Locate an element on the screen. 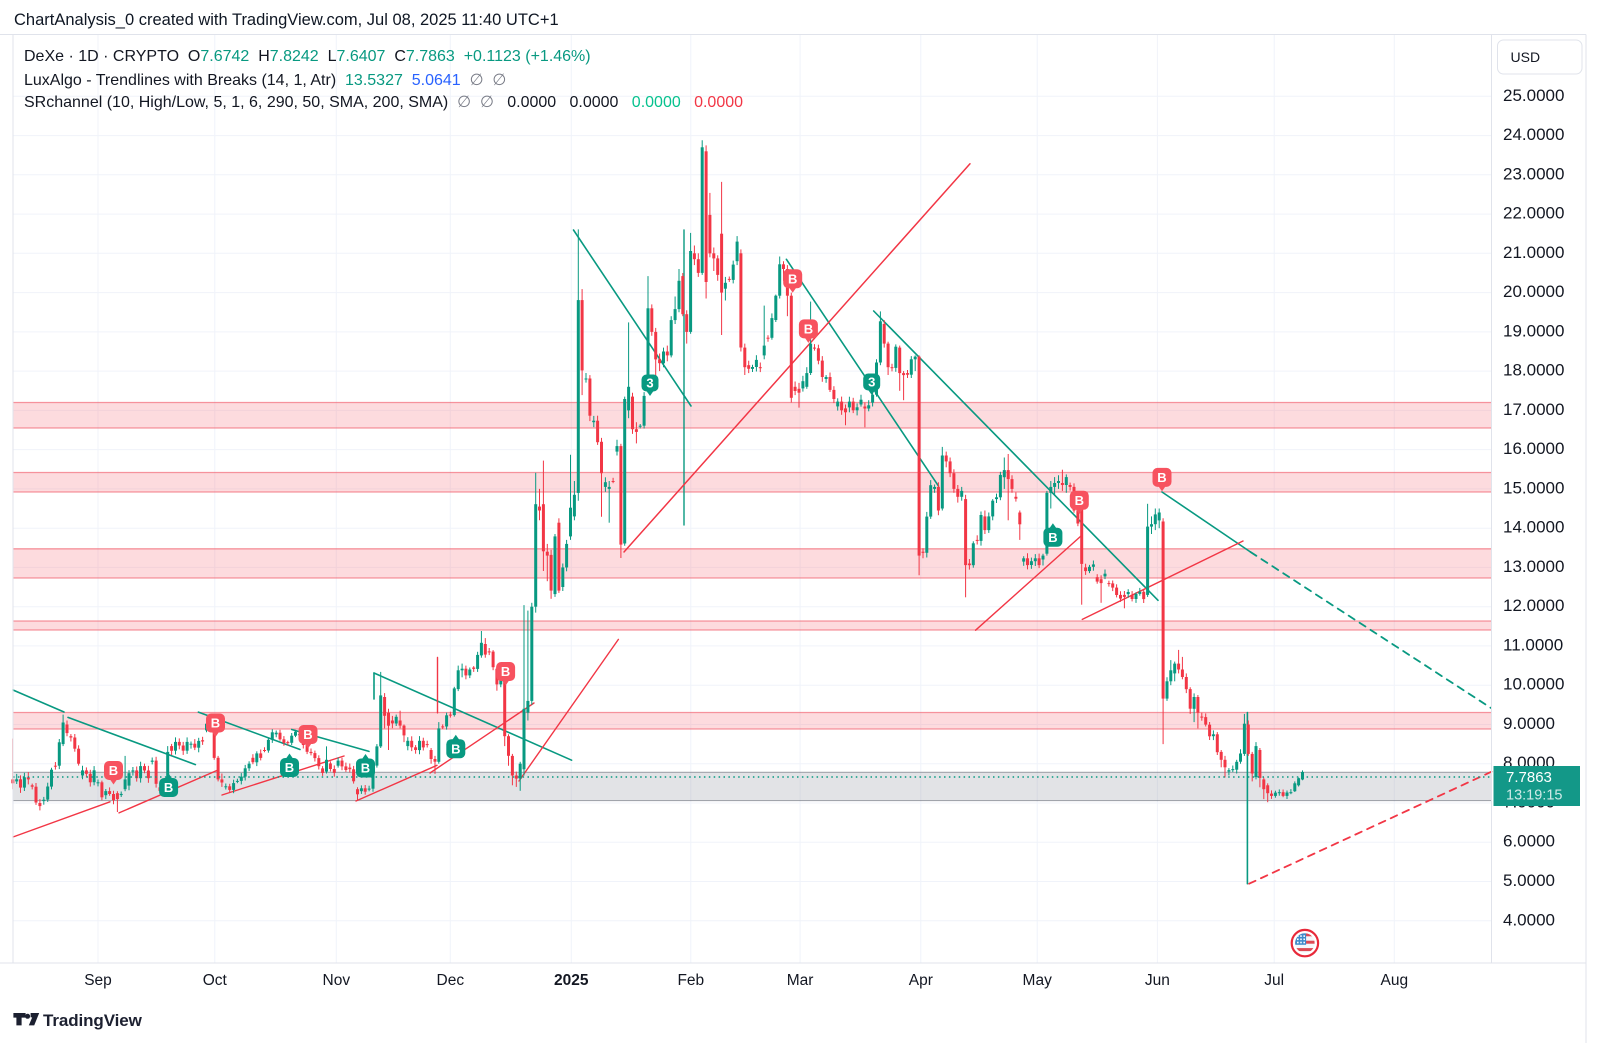 This screenshot has width=1600, height=1043. svg-text: 9.0000 is located at coordinates (1529, 723).